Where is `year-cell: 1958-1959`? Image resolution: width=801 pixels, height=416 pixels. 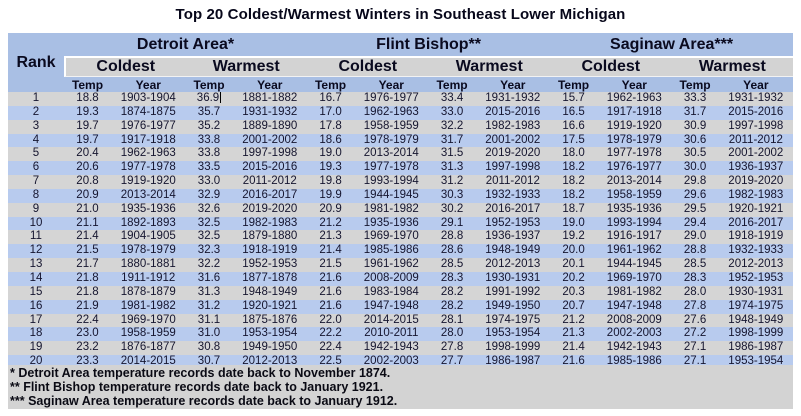
year-cell: 1958-1959 is located at coordinates (391, 126).